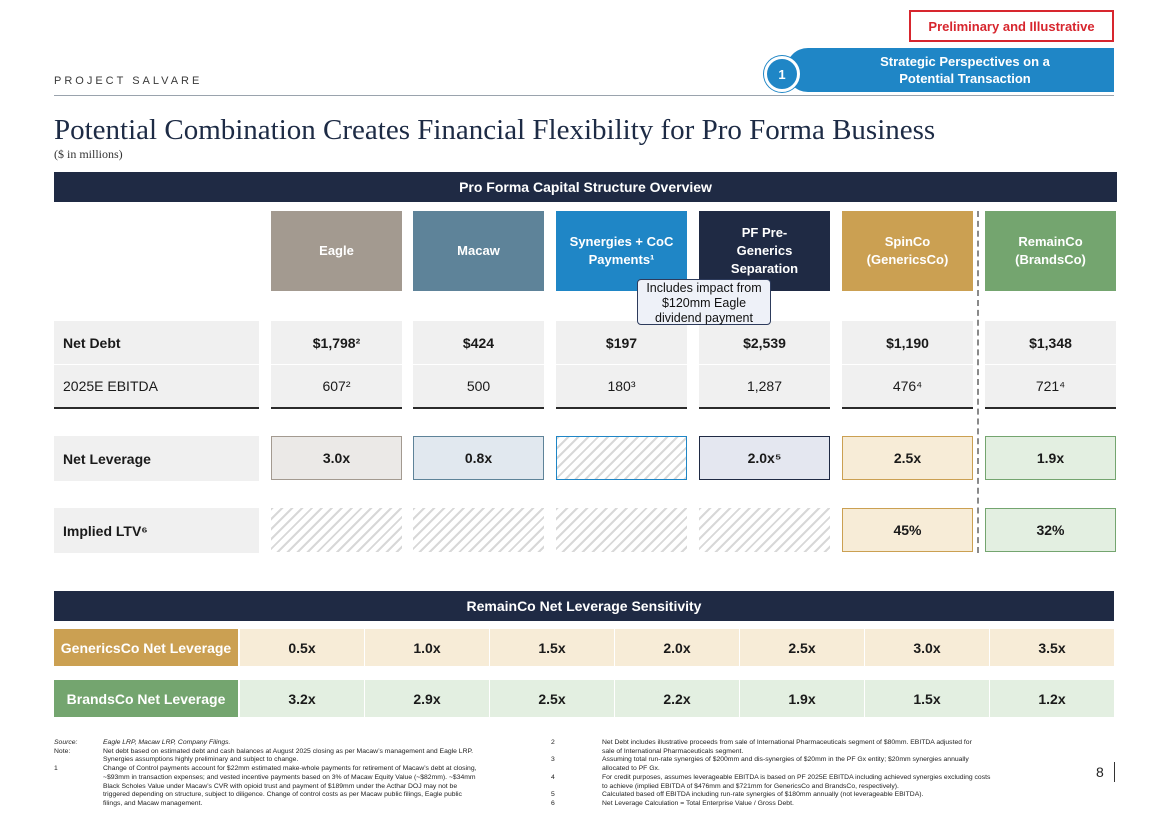  What do you see at coordinates (156, 386) in the screenshot?
I see `row-label-ebitda: 2025E EBITDA` at bounding box center [156, 386].